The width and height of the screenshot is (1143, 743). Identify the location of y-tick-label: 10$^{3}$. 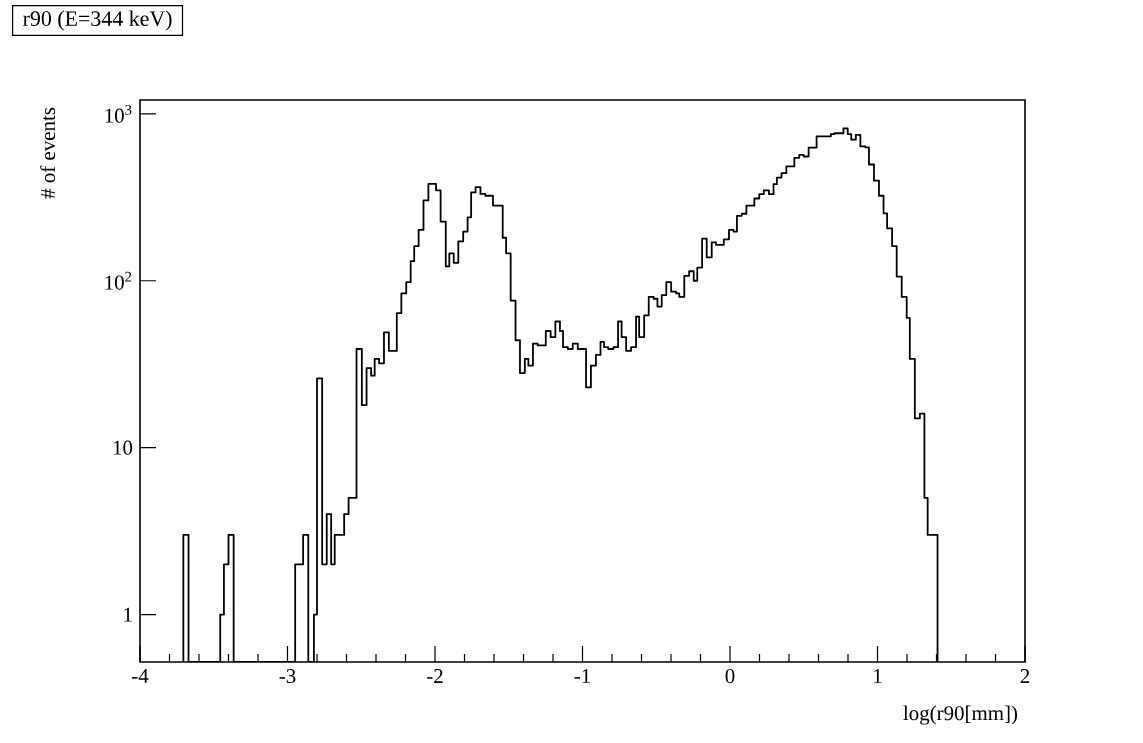
(118, 113).